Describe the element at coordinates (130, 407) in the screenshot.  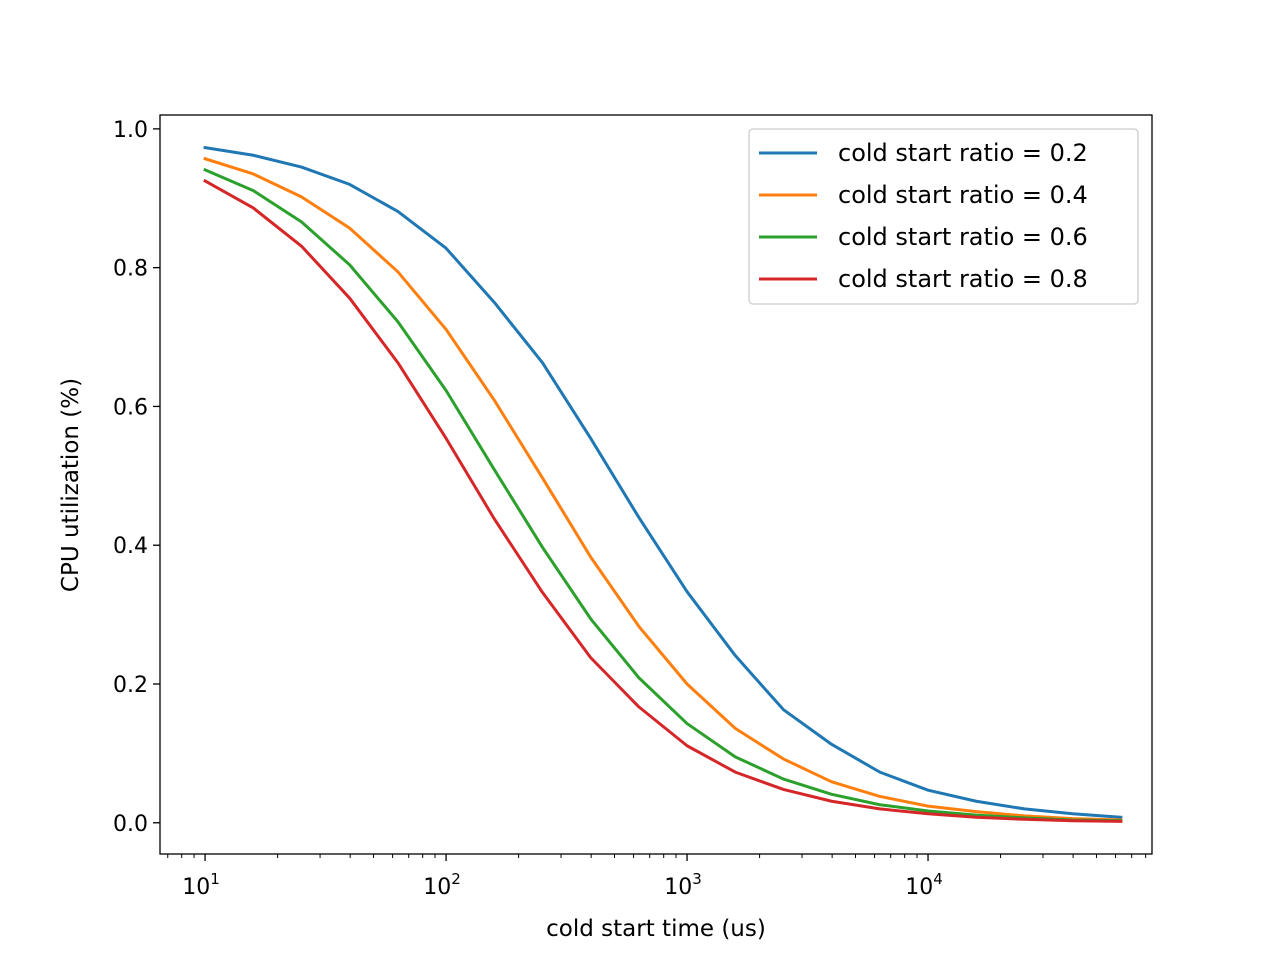
I see `y-tick-label-3: 0.6` at that location.